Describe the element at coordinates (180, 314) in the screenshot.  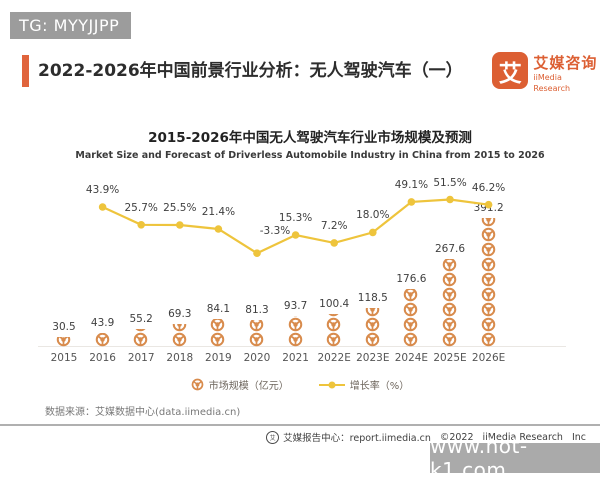
I see `bar-value-2018: 69.3` at that location.